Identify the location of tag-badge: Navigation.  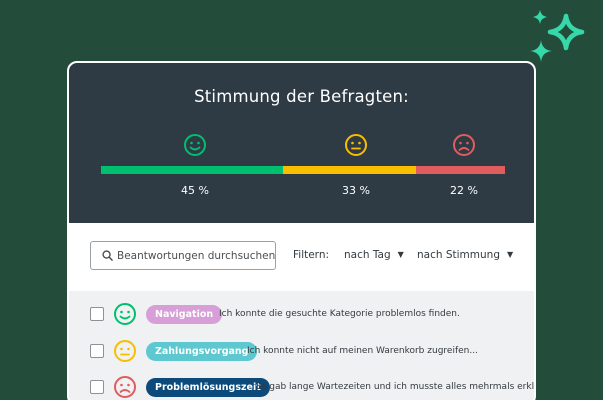
(184, 314).